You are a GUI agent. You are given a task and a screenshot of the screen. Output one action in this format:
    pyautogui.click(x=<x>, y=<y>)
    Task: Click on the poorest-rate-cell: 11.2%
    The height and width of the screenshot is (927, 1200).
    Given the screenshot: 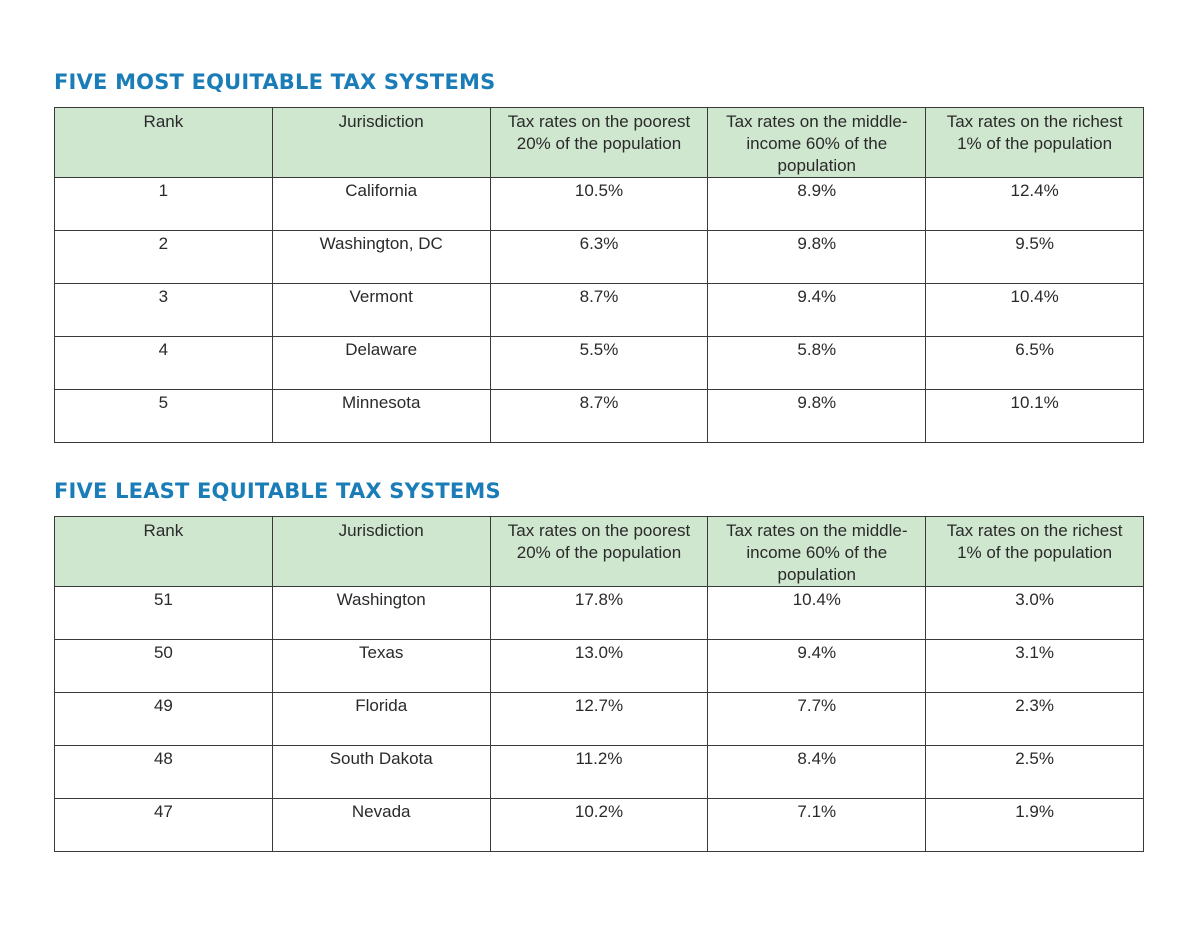 What is the action you would take?
    pyautogui.click(x=599, y=772)
    